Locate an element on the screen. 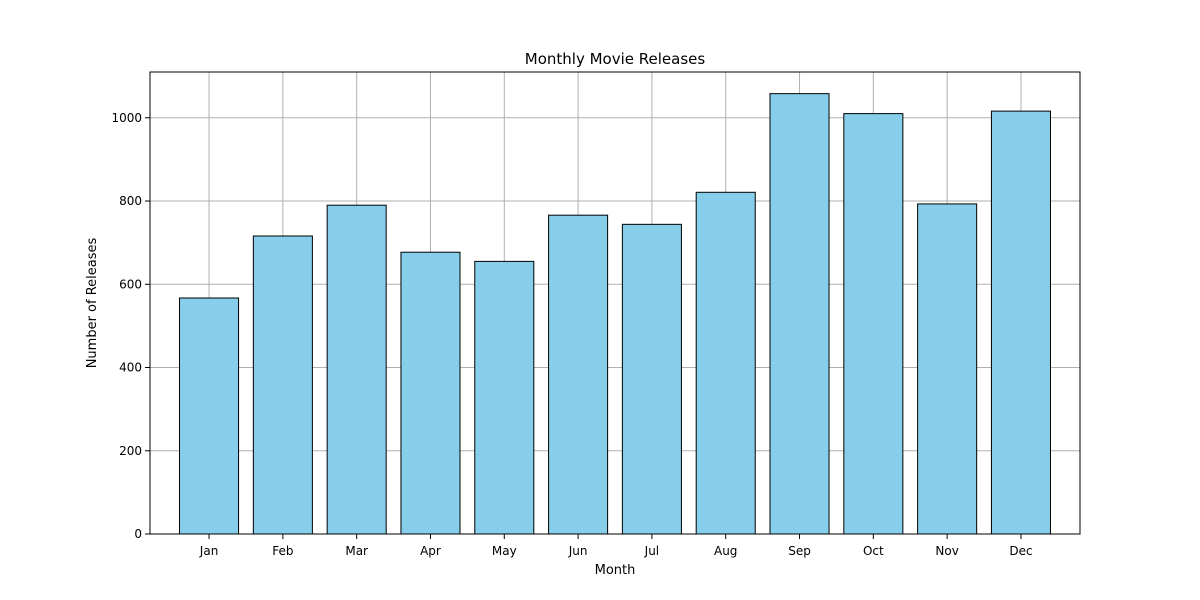 This screenshot has height=600, width=1200. x-tick-label: Apr is located at coordinates (430, 551).